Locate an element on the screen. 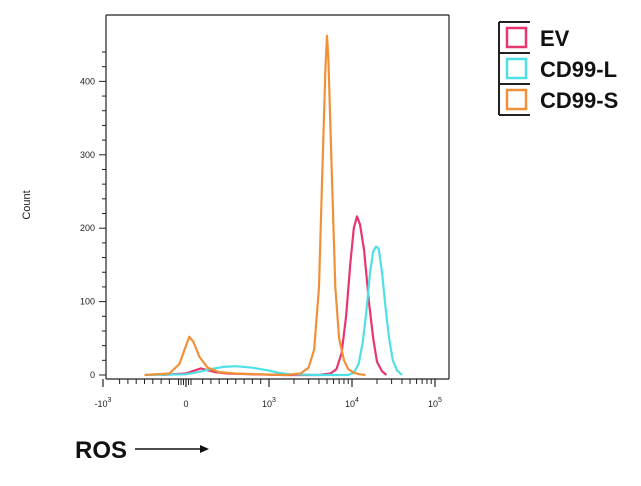 The width and height of the screenshot is (641, 486). y-tick-label: 300 is located at coordinates (87, 155).